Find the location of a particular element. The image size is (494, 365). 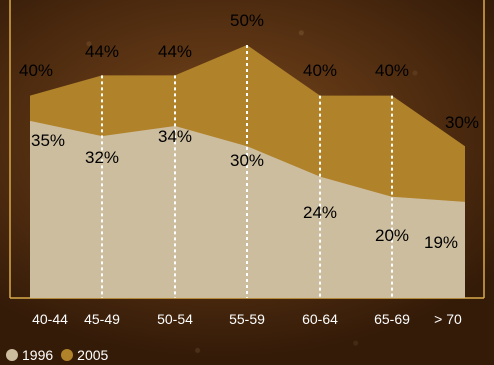

data-label-1996-4: 24% is located at coordinates (320, 212).